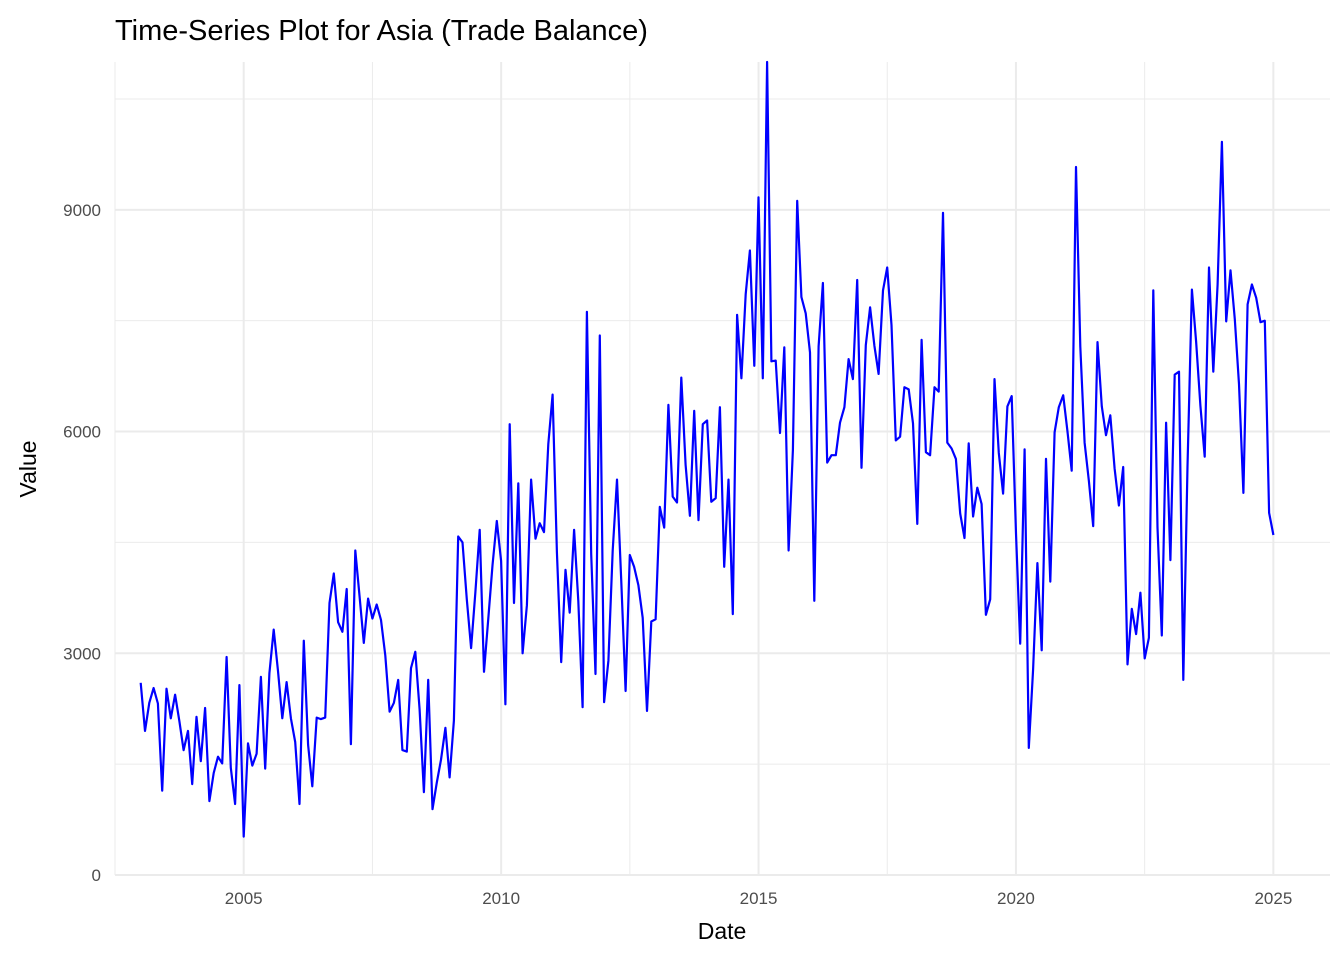 The width and height of the screenshot is (1344, 960). I want to click on y-axis-title: Value, so click(28, 468).